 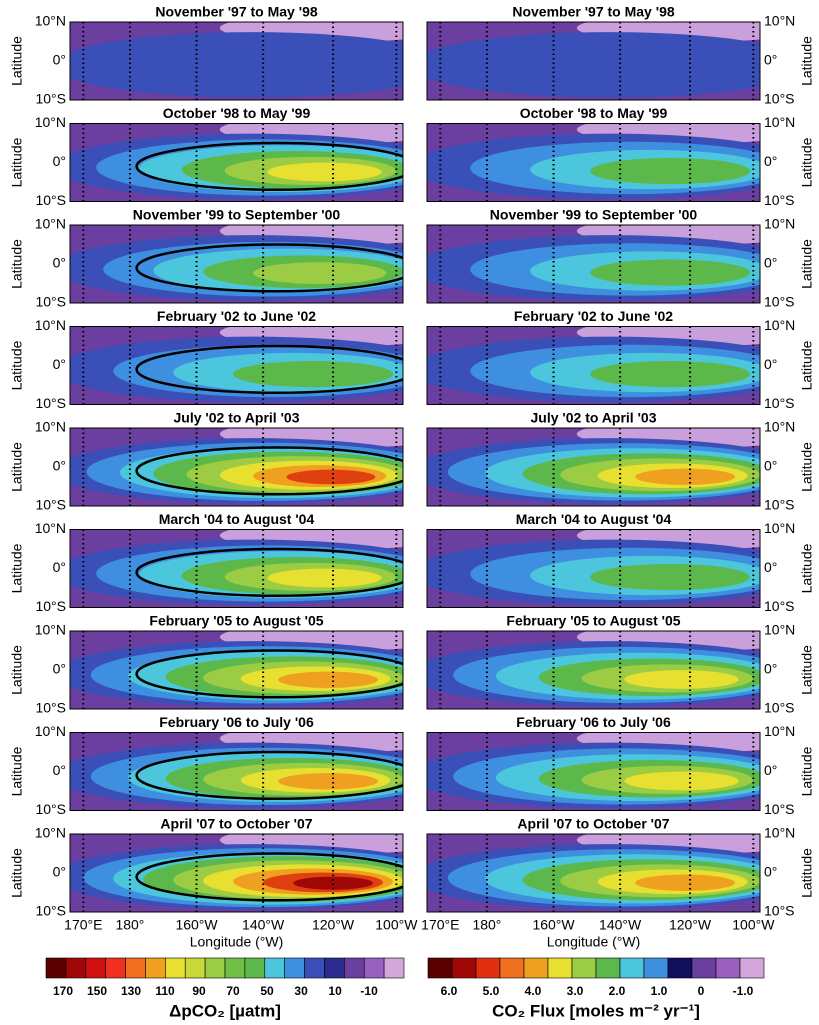 What do you see at coordinates (267, 991) in the screenshot?
I see `colorbar-label: 50` at bounding box center [267, 991].